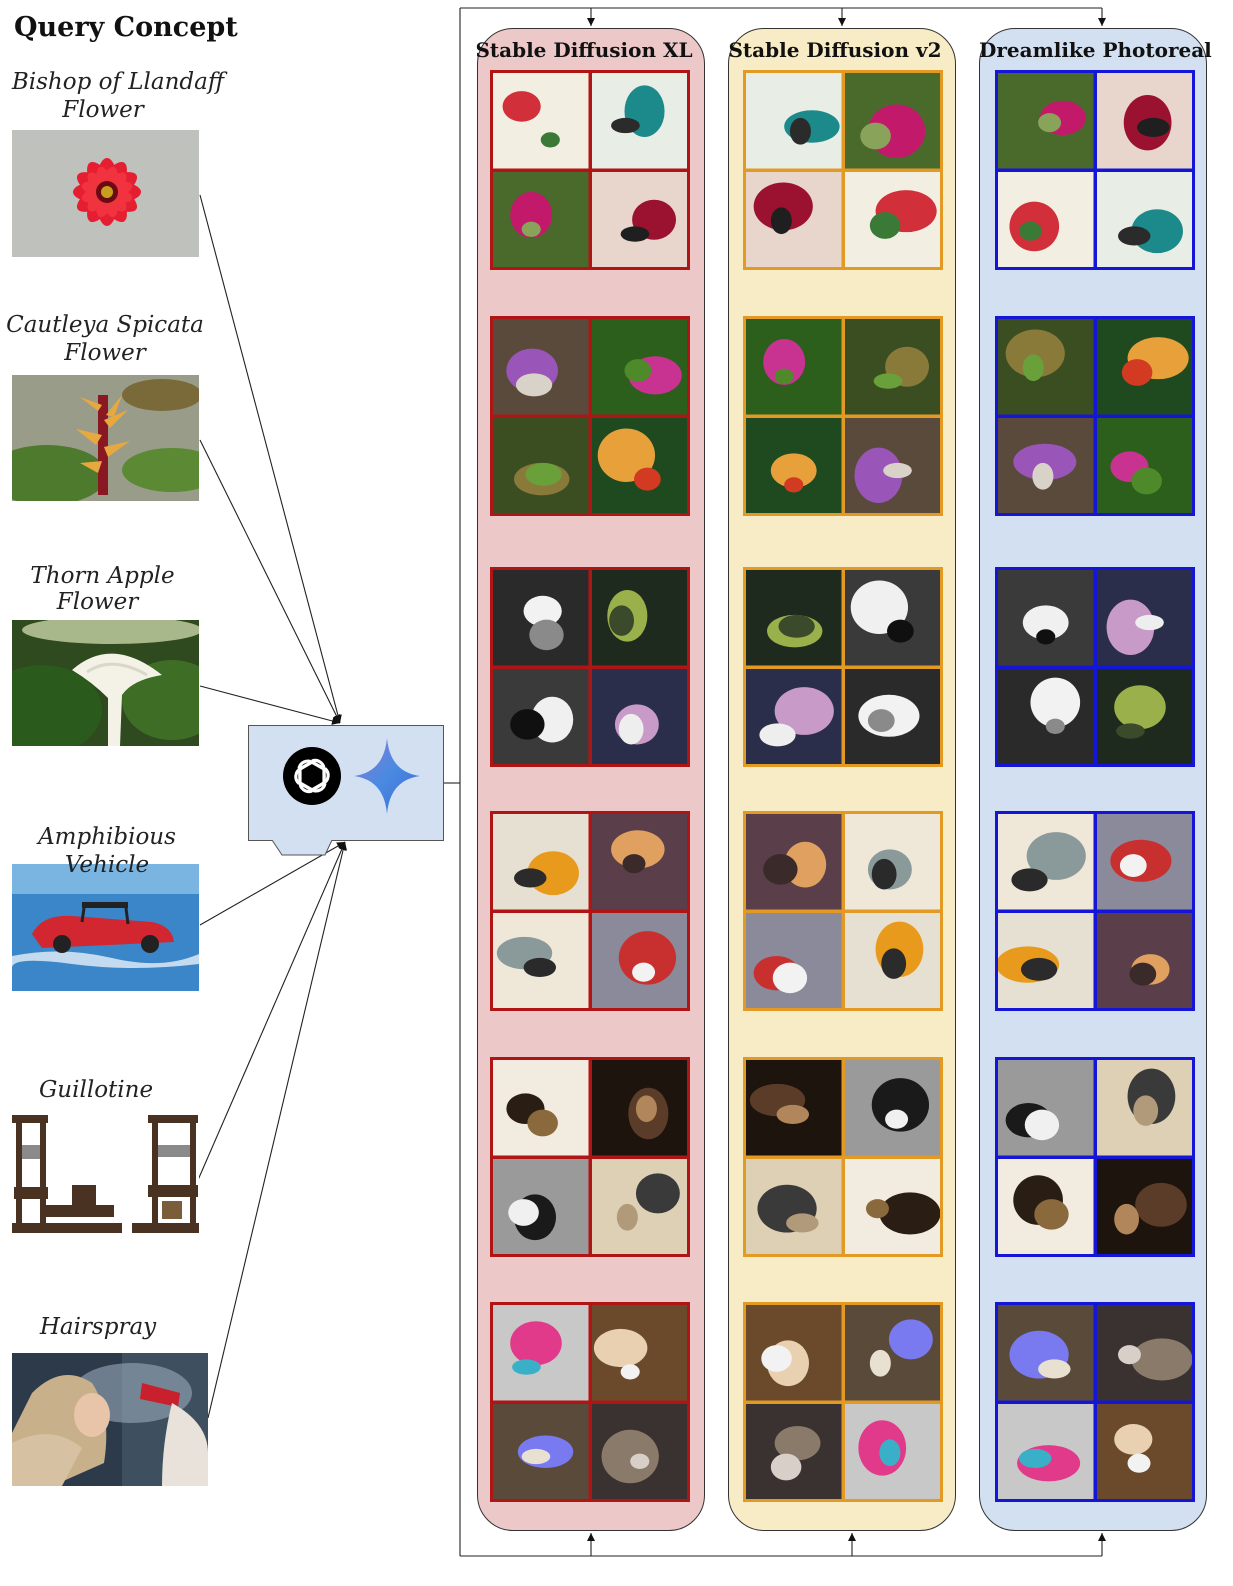 Image resolution: width=1233 pixels, height=1586 pixels. I want to click on concept-label-line: Guillotine, so click(96, 1090).